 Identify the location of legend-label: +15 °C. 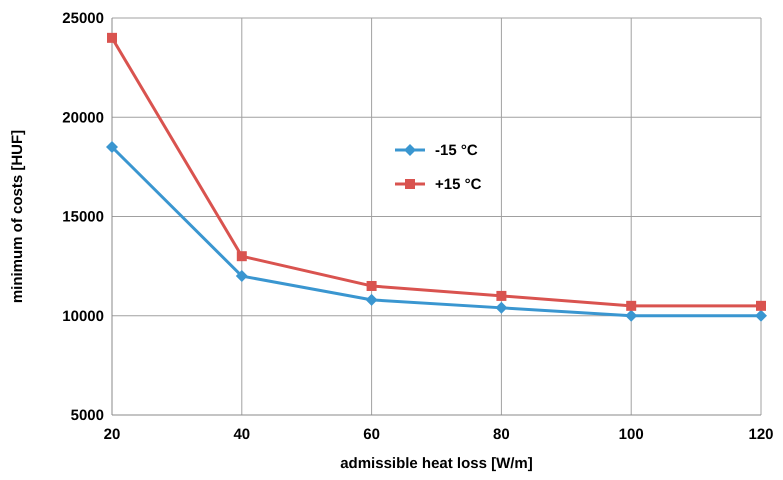
(458, 184).